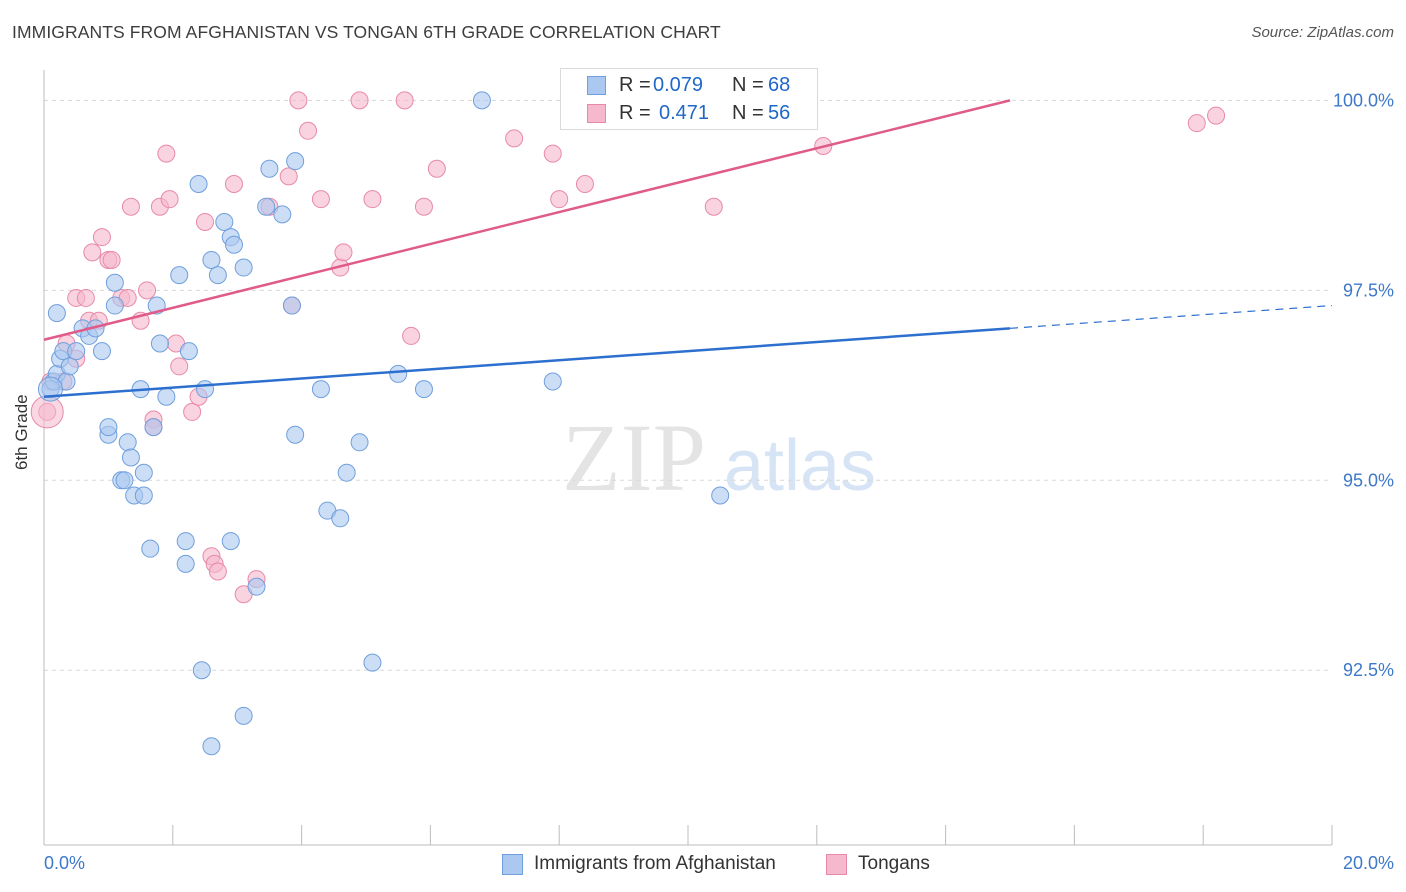 The image size is (1406, 892). I want to click on x-tick-label-max: 20.0%, so click(1368, 863).